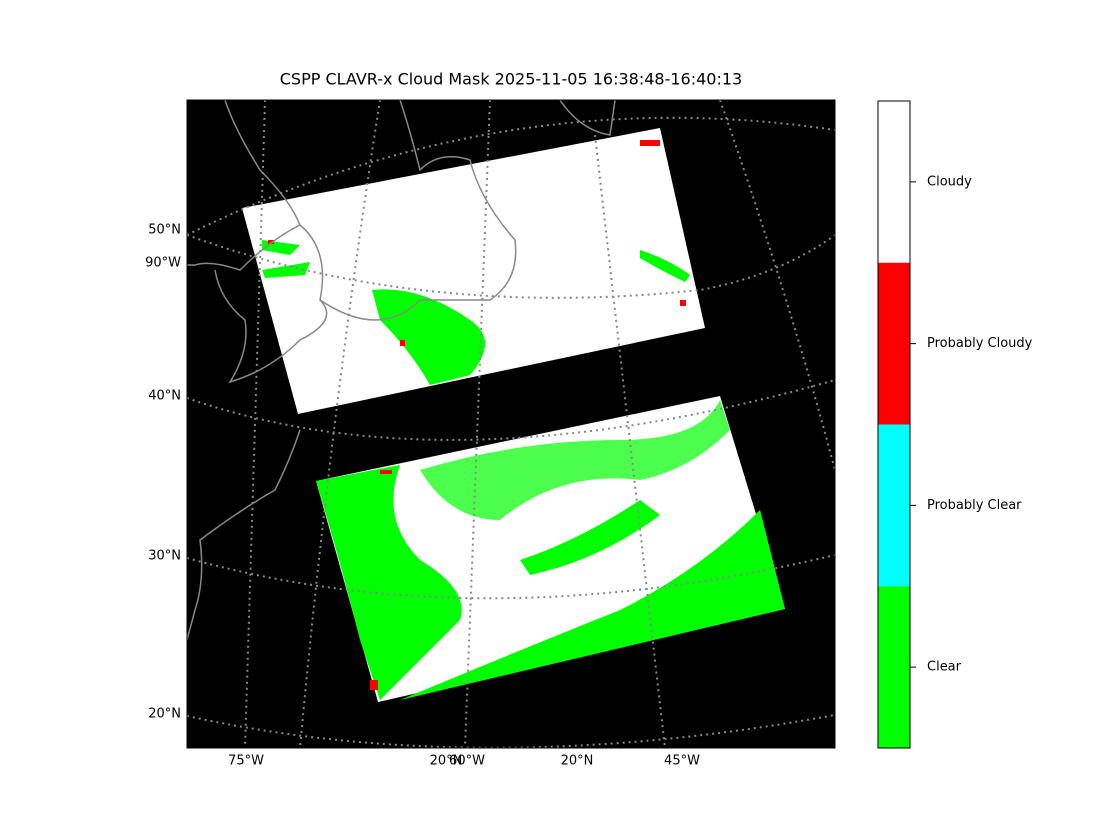 The image size is (1120, 840). What do you see at coordinates (163, 263) in the screenshot?
I see `lat-label: 90°W` at bounding box center [163, 263].